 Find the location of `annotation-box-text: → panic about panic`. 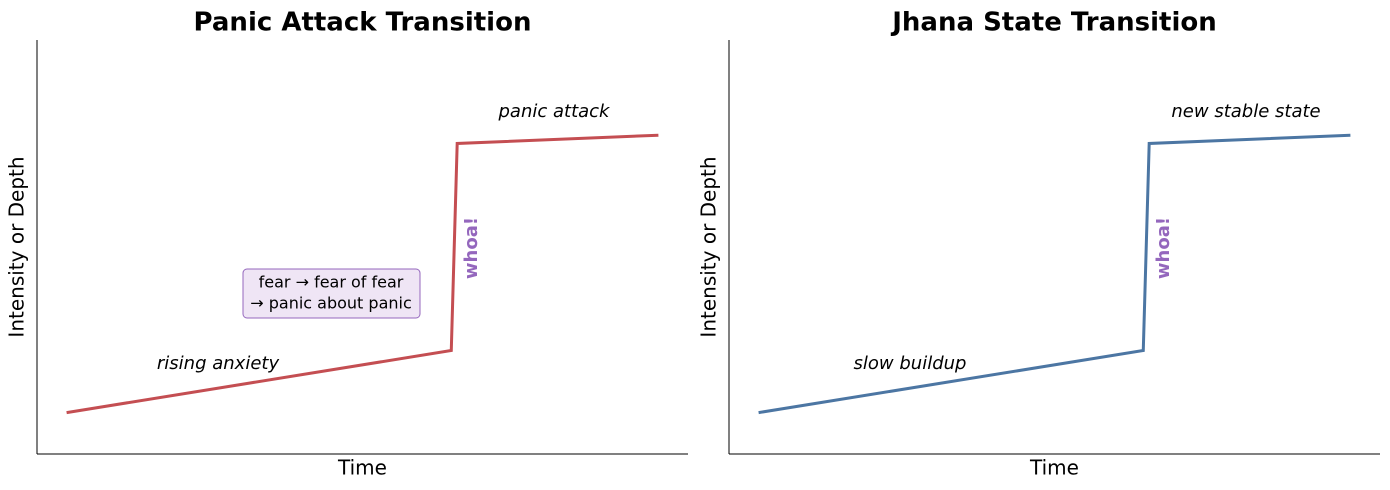

annotation-box-text: → panic about panic is located at coordinates (331, 303).